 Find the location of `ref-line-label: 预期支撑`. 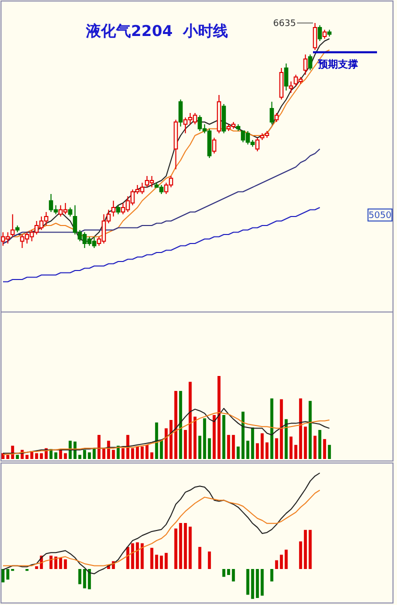

ref-line-label: 预期支撑 is located at coordinates (337, 64).